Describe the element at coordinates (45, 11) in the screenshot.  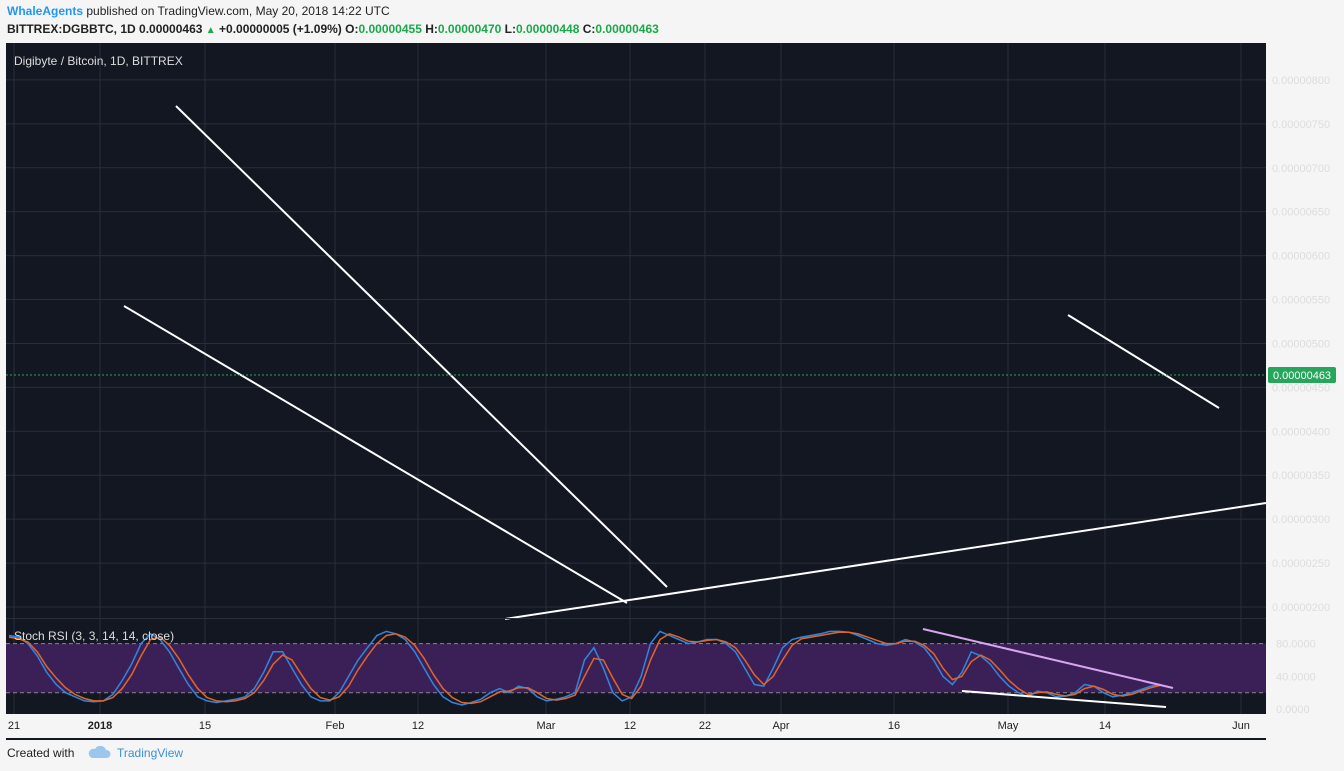
I see `author-link: WhaleAgents` at that location.